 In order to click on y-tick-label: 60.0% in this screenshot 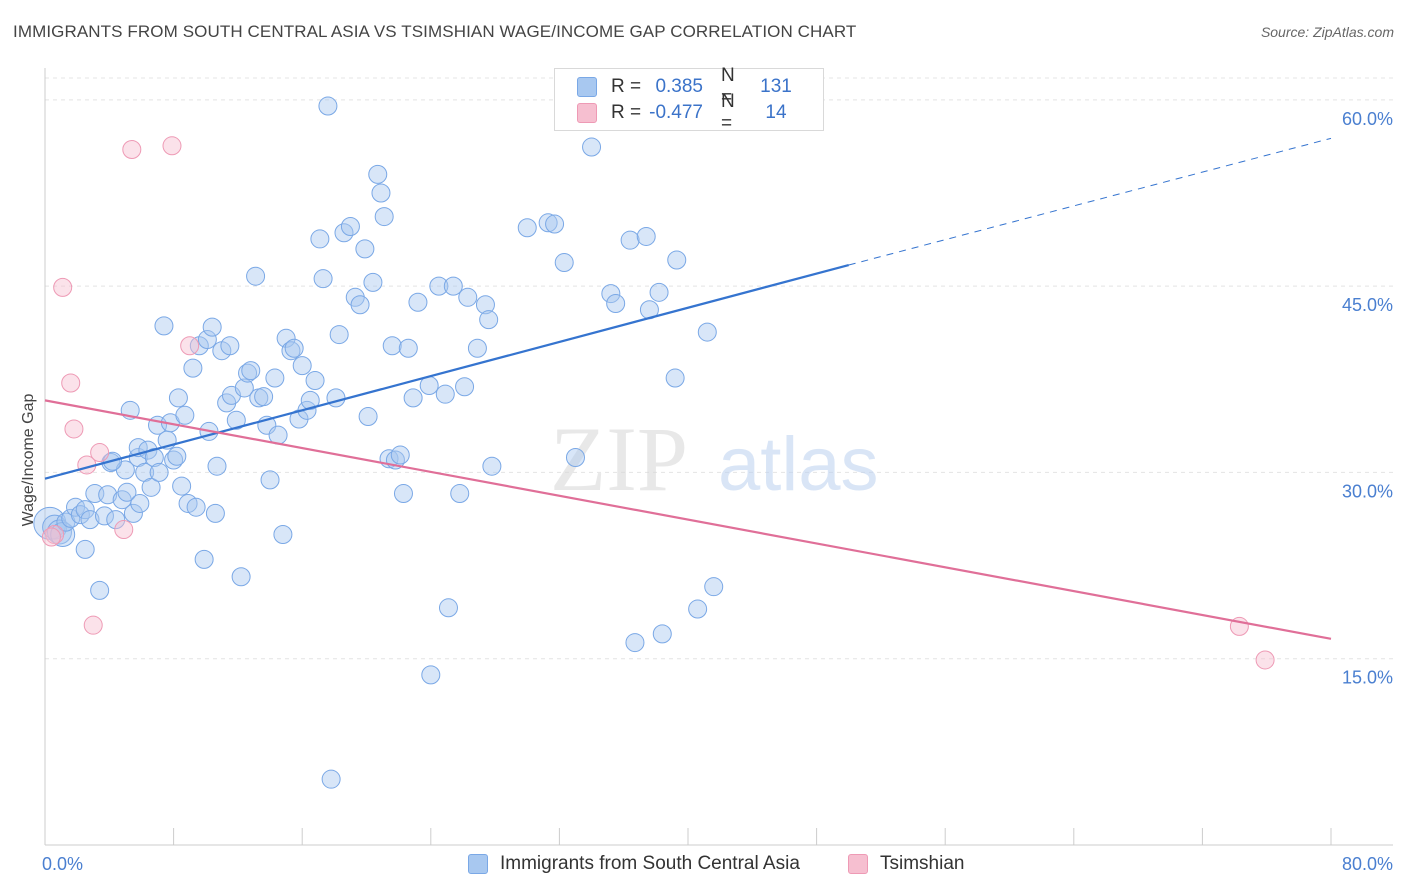, I will do `click(1367, 119)`.